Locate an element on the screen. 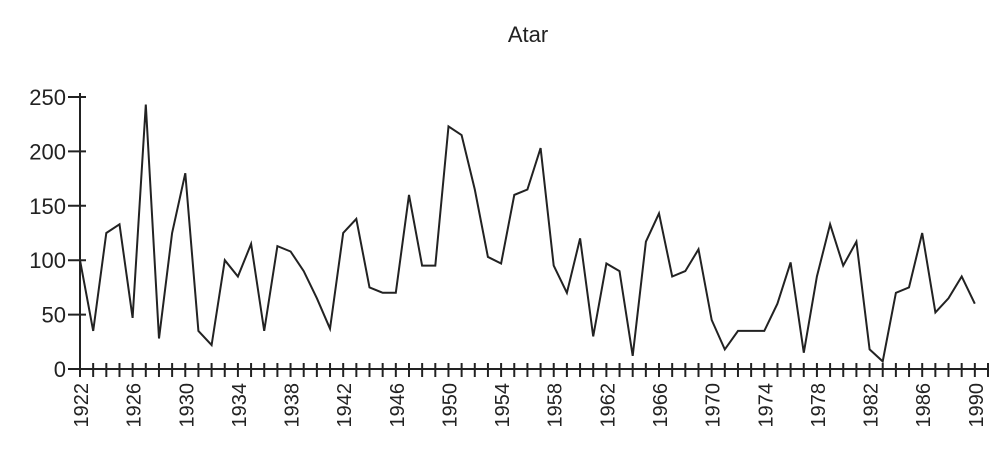 The width and height of the screenshot is (997, 461). y-axis: 0 50 100 150 200 250 is located at coordinates (57, 233).